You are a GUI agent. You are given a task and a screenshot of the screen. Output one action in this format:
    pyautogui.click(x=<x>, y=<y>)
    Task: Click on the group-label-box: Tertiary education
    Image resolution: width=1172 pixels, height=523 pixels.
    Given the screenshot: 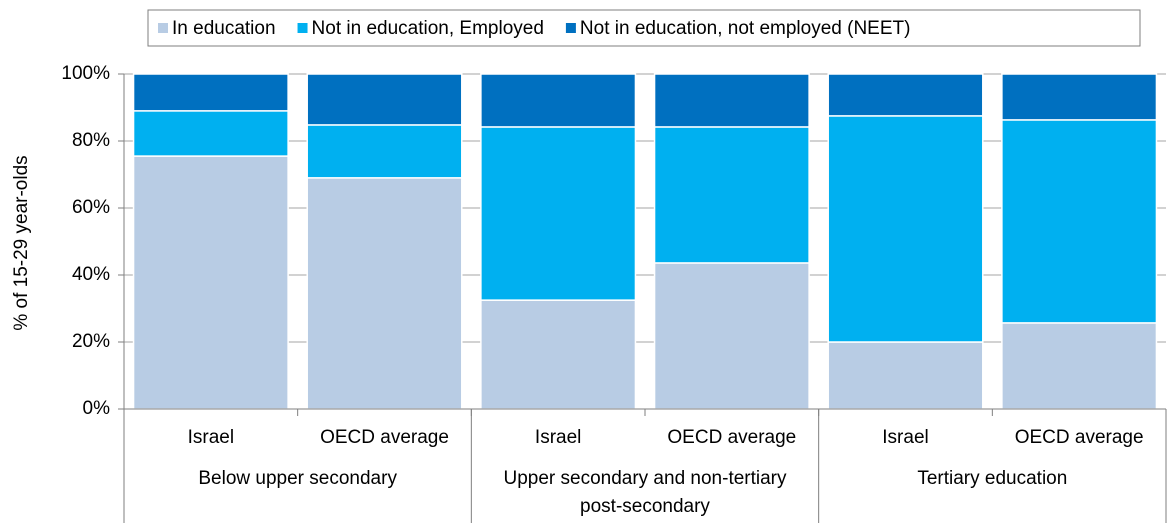 What is the action you would take?
    pyautogui.click(x=992, y=478)
    